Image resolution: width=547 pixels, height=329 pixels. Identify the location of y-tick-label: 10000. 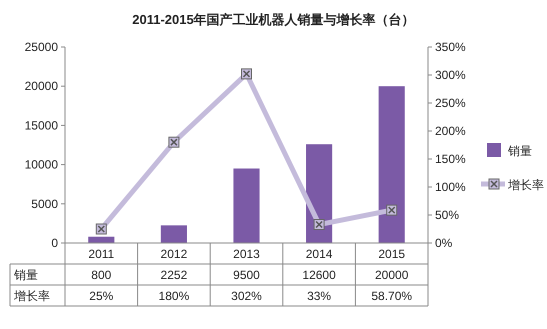
(41, 165).